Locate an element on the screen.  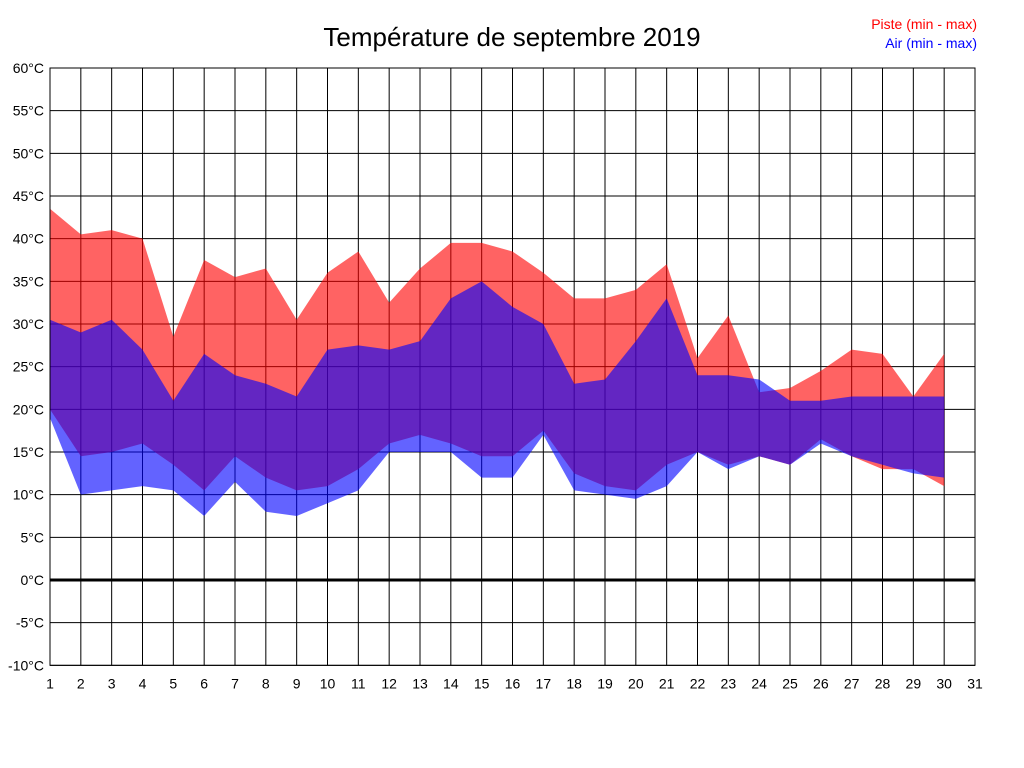
x-tick-label: 23 is located at coordinates (729, 683).